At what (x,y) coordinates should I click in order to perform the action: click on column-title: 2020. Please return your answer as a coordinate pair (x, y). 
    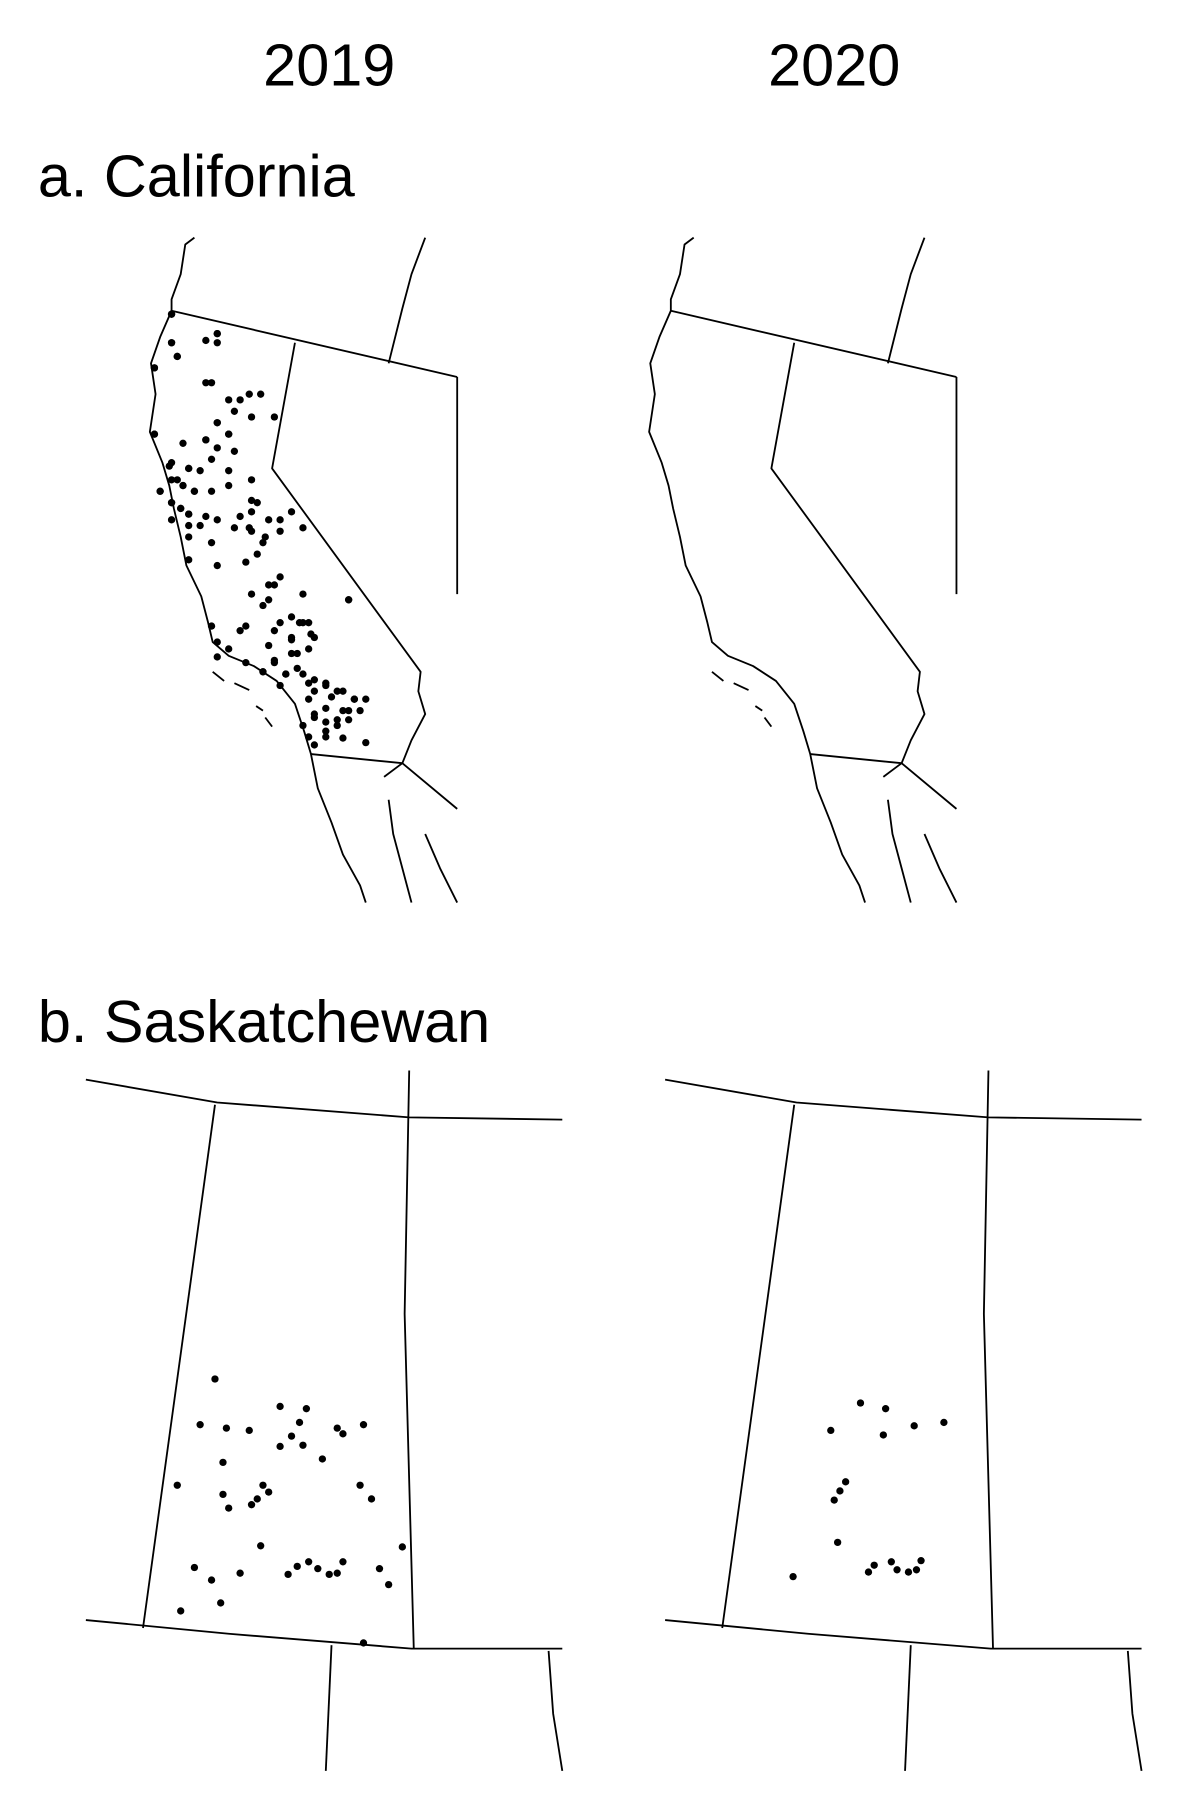
    Looking at the image, I should click on (834, 65).